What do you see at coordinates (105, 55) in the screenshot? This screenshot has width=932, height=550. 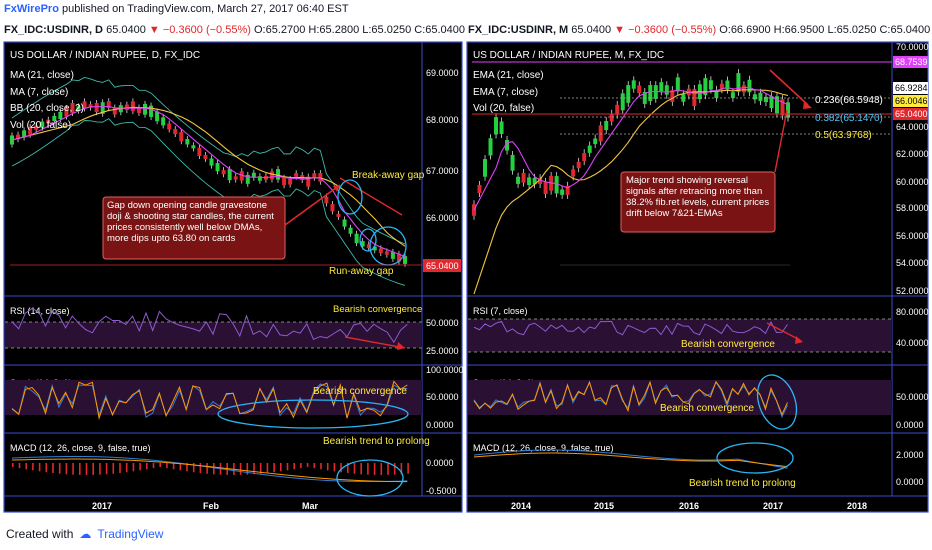 I see `left-chart-title: US DOLLAR / INDIAN RUPEE, D, FX_IDC` at bounding box center [105, 55].